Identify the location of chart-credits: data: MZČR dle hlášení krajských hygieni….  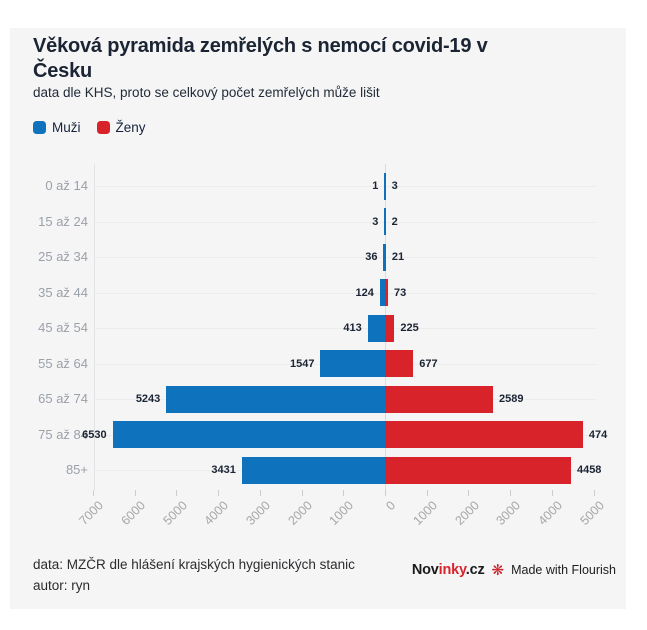
(194, 575).